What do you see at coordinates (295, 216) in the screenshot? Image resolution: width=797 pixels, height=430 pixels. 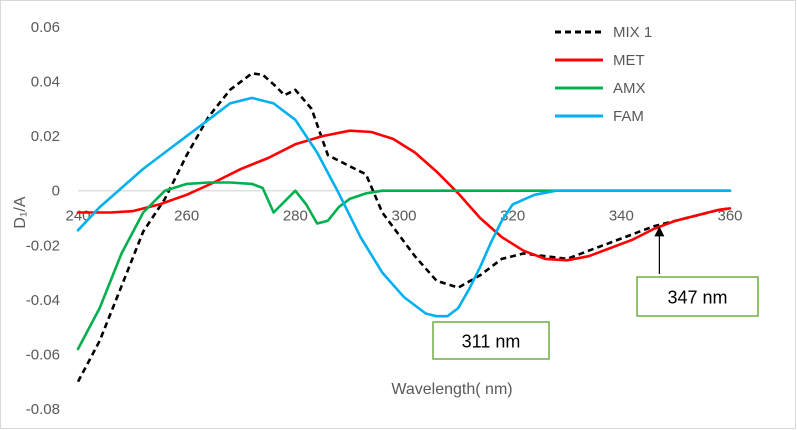 I see `x-tick-label: 280` at bounding box center [295, 216].